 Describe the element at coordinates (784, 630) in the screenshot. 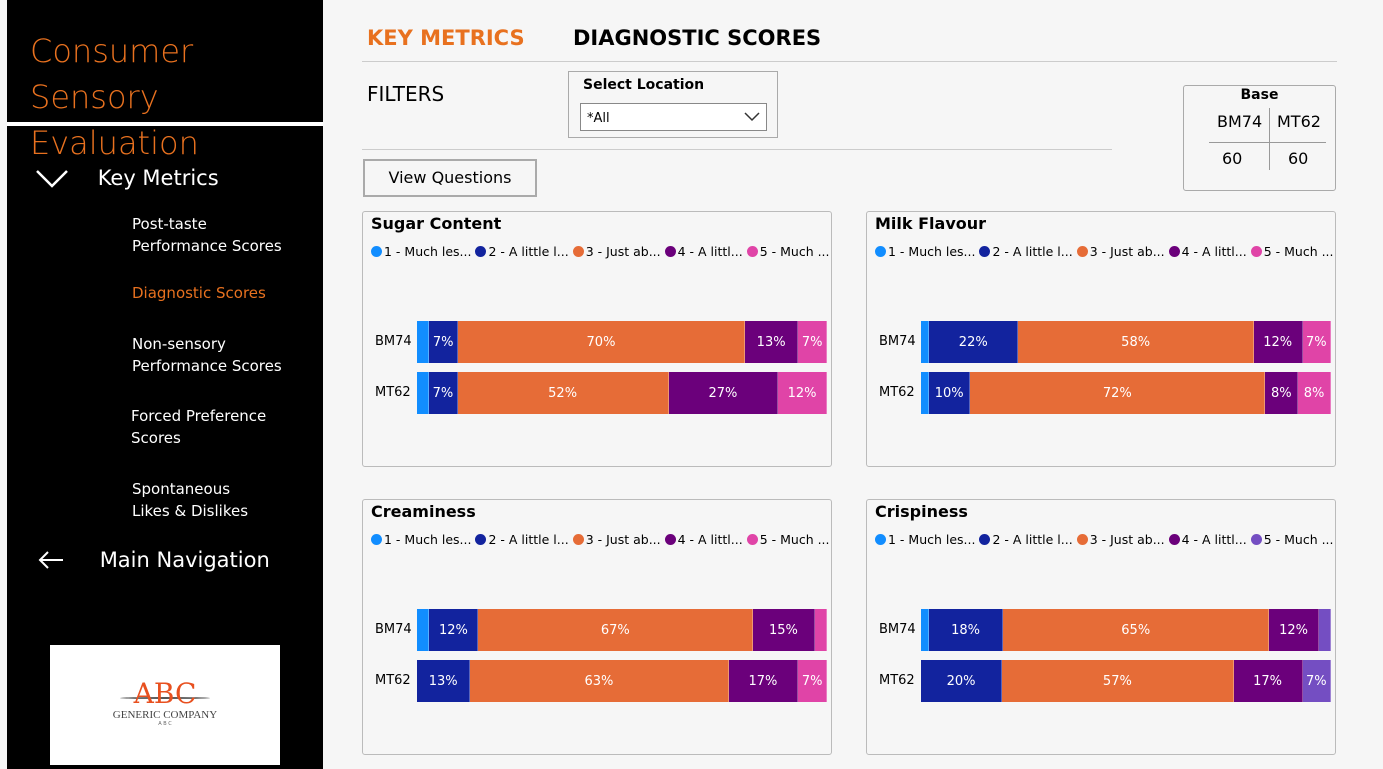

I see `bar-segment: 15%` at that location.